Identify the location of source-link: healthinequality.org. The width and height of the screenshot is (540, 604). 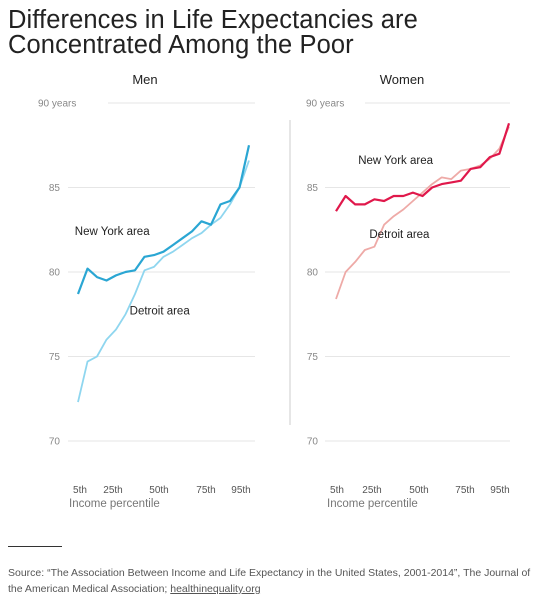
(215, 589).